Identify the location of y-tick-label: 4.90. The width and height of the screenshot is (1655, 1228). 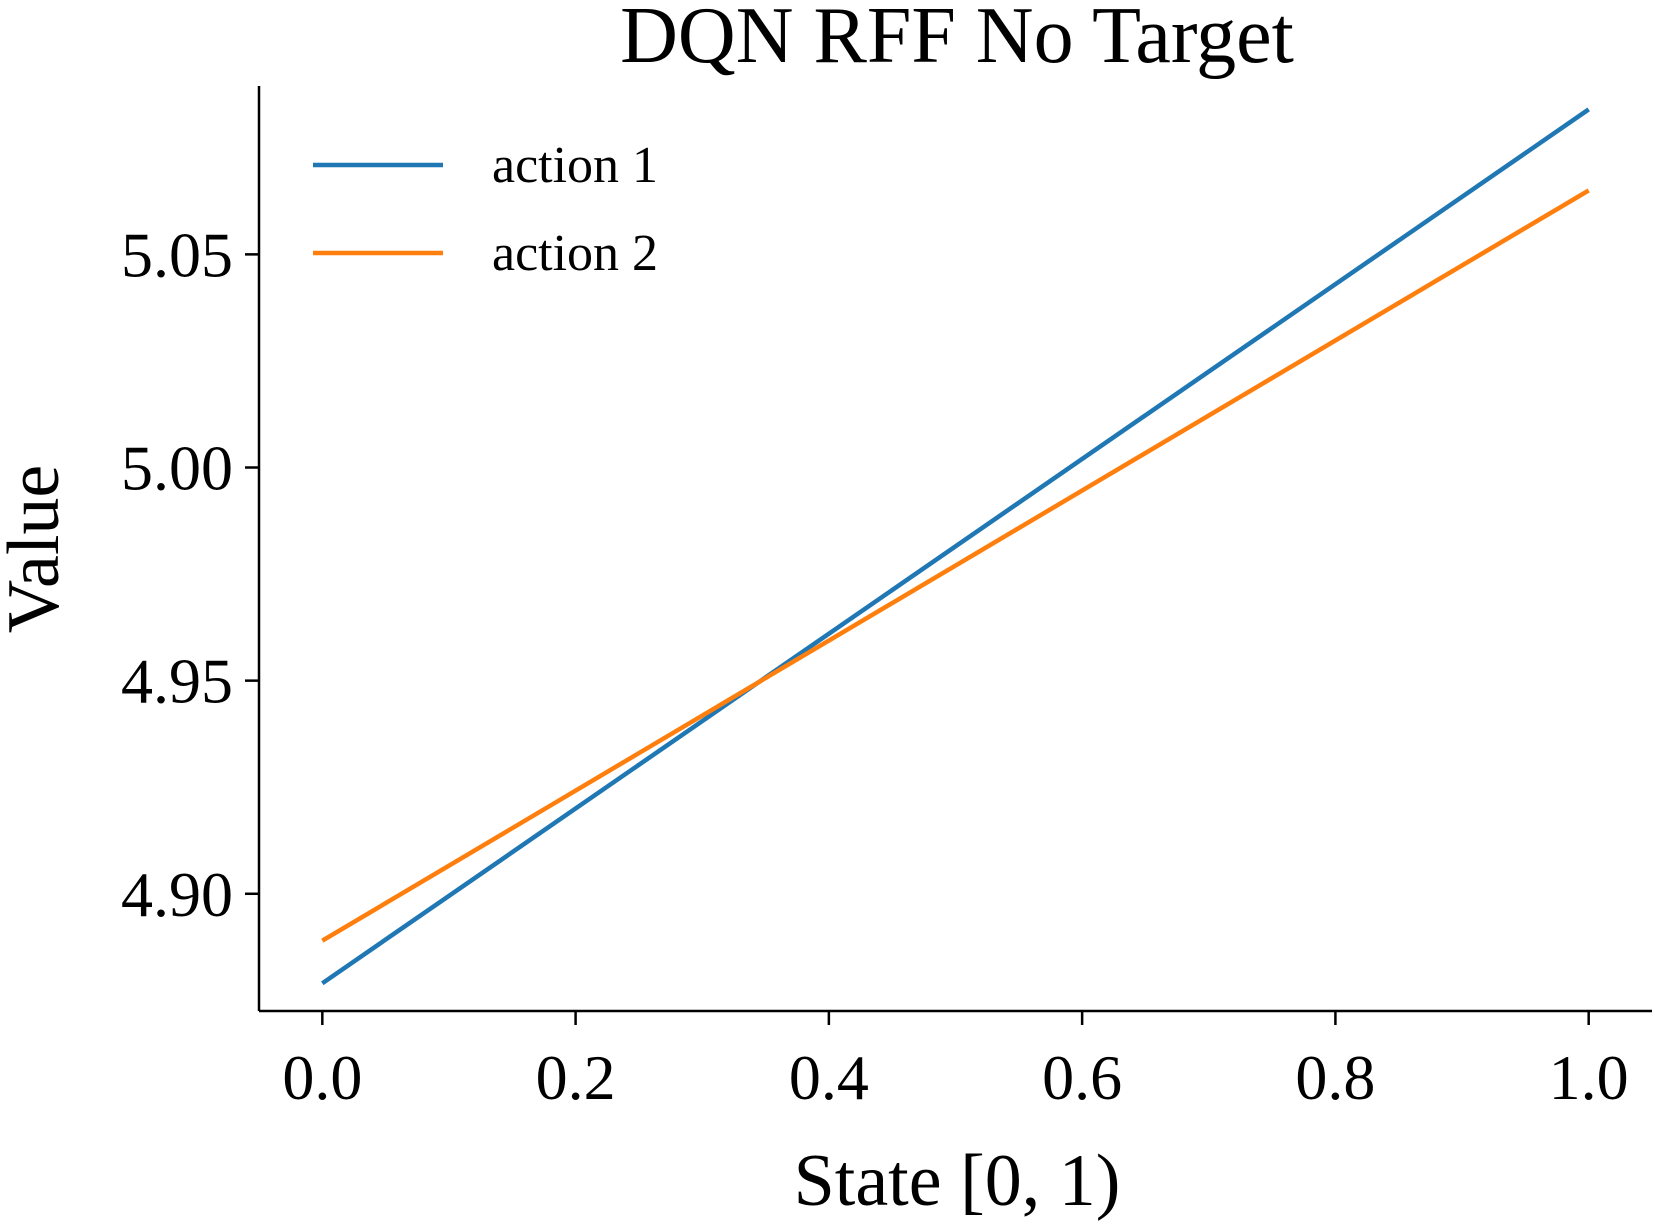
(177, 894).